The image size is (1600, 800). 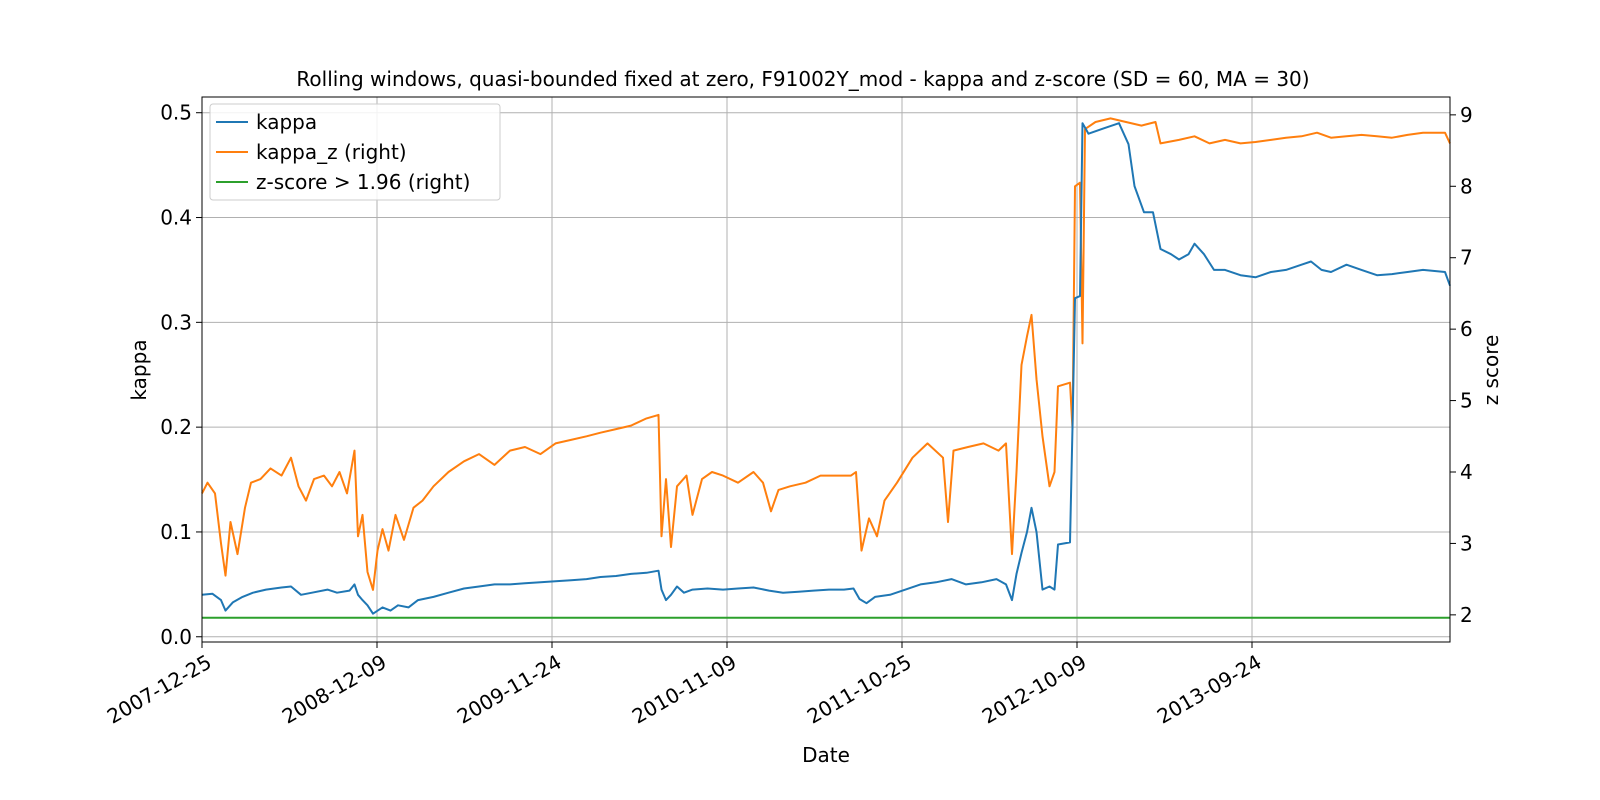 What do you see at coordinates (363, 182) in the screenshot?
I see `legend-label: z-score > 1.96 (right)` at bounding box center [363, 182].